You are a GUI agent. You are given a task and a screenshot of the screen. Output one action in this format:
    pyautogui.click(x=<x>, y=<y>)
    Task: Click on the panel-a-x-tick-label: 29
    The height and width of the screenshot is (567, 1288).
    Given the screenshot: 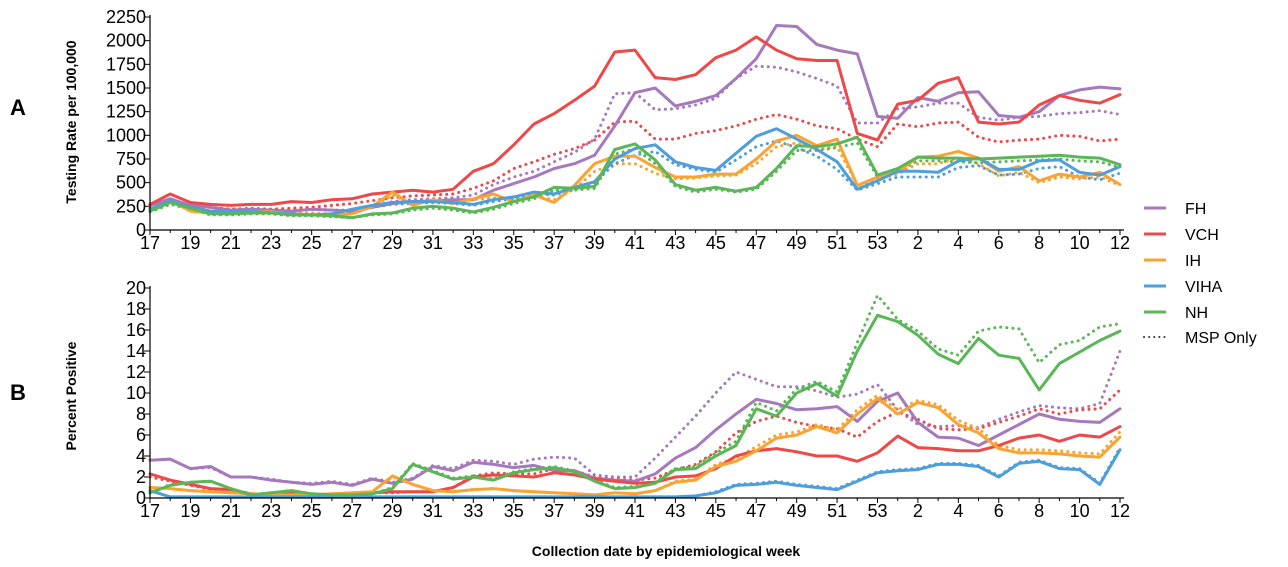 What is the action you would take?
    pyautogui.click(x=392, y=243)
    